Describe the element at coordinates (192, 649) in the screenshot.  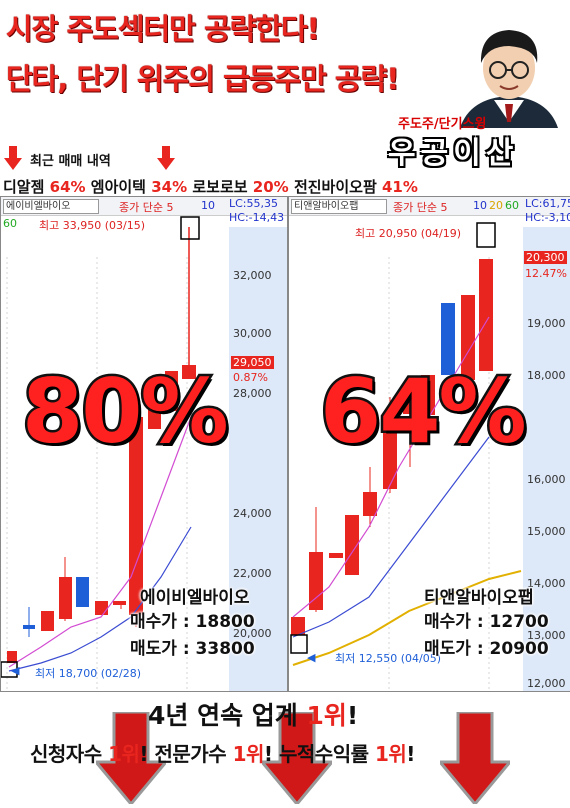
I see `sell-price-left: 매도가 : 33800` at that location.